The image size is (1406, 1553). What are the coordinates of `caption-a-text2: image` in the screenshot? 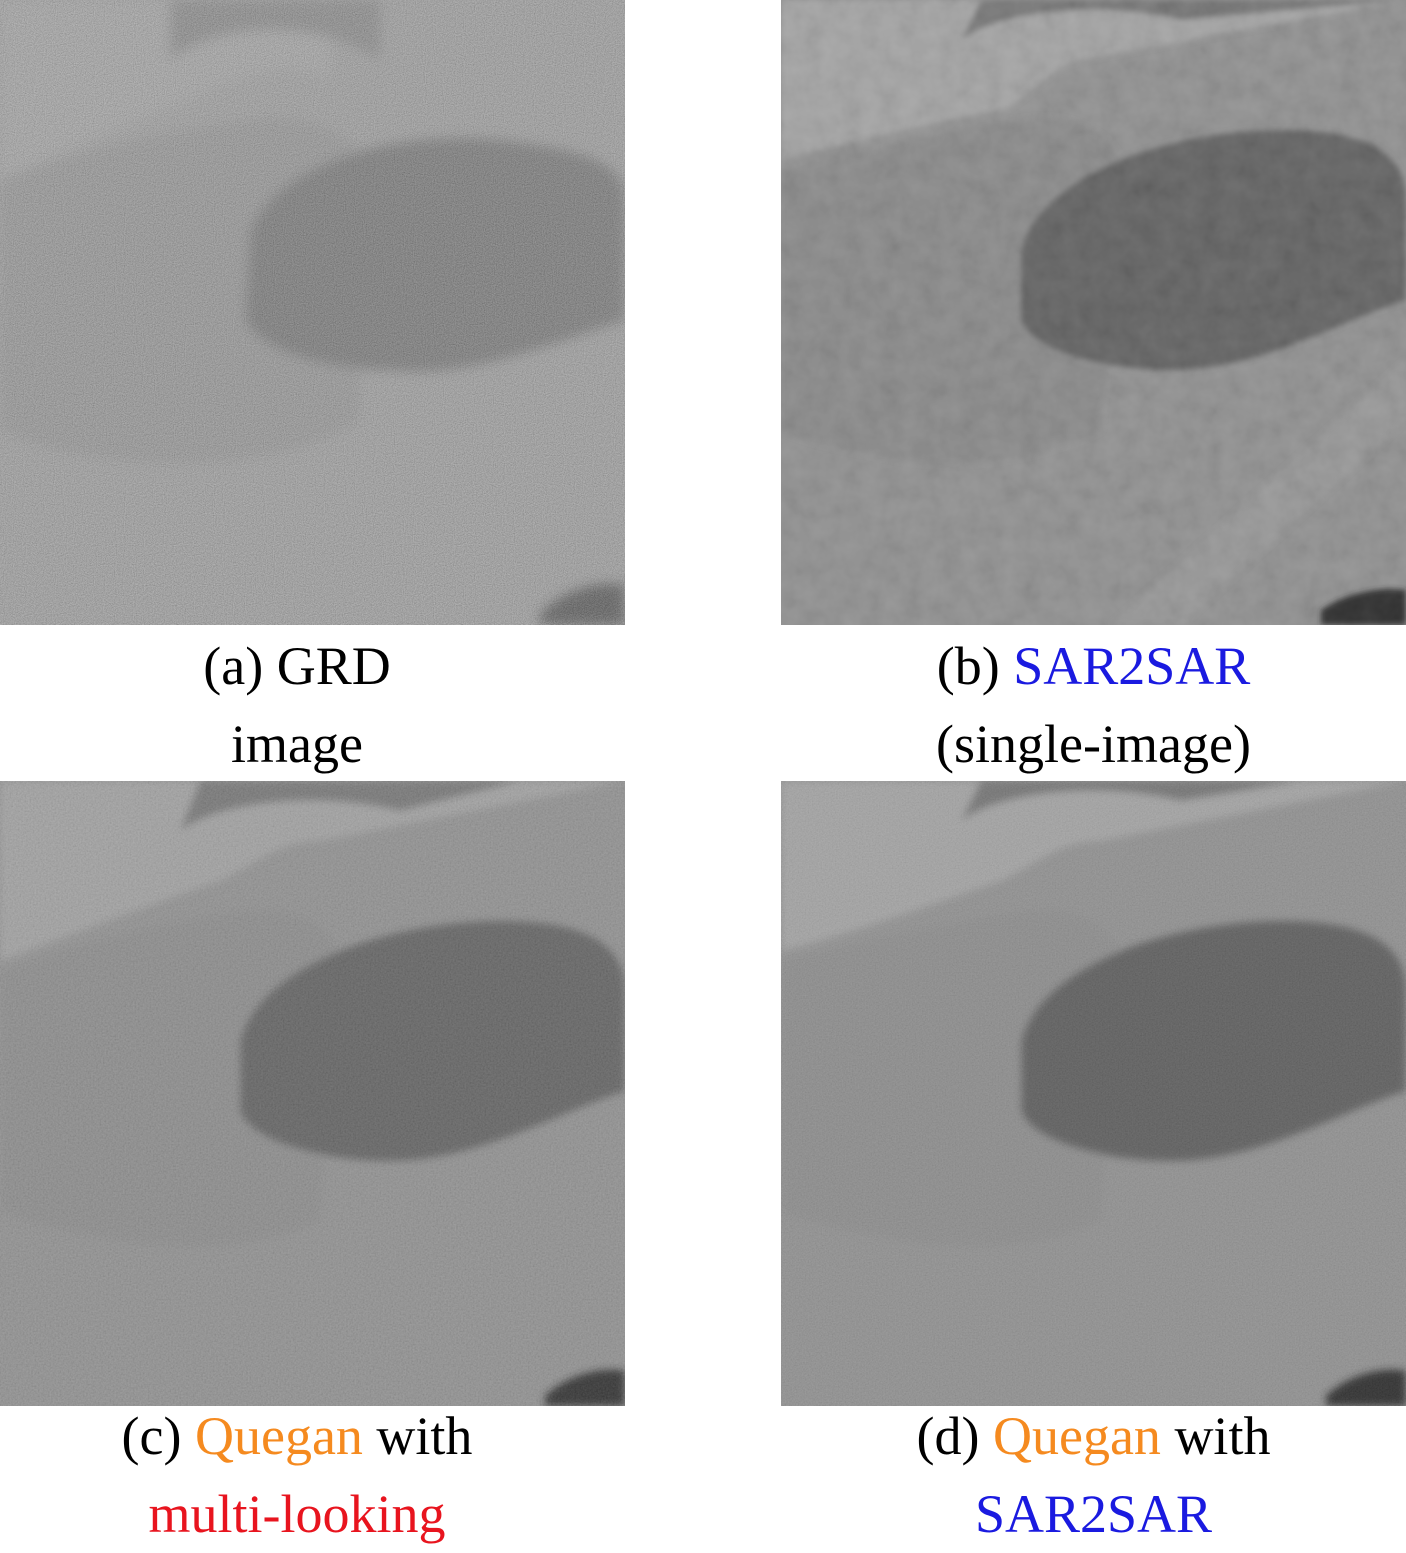 It's located at (297, 744).